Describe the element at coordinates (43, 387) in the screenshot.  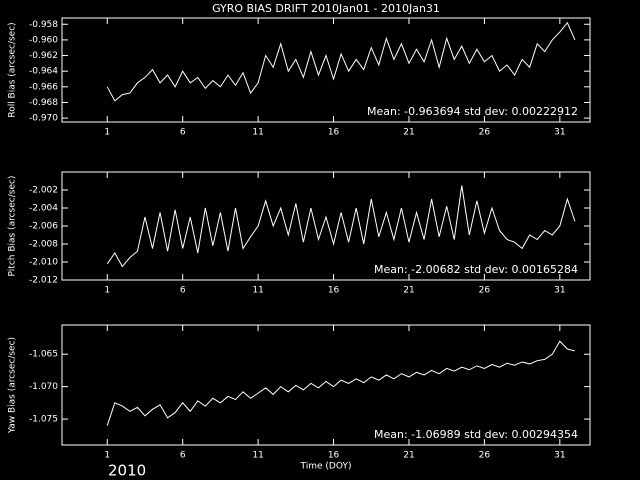
I see `y-tick-label: -1.070` at that location.